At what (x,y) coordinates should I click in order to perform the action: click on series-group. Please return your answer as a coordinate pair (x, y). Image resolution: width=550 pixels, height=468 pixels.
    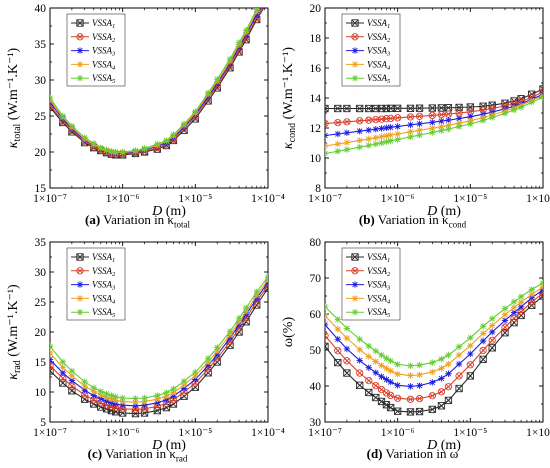
    Looking at the image, I should click on (160, 79).